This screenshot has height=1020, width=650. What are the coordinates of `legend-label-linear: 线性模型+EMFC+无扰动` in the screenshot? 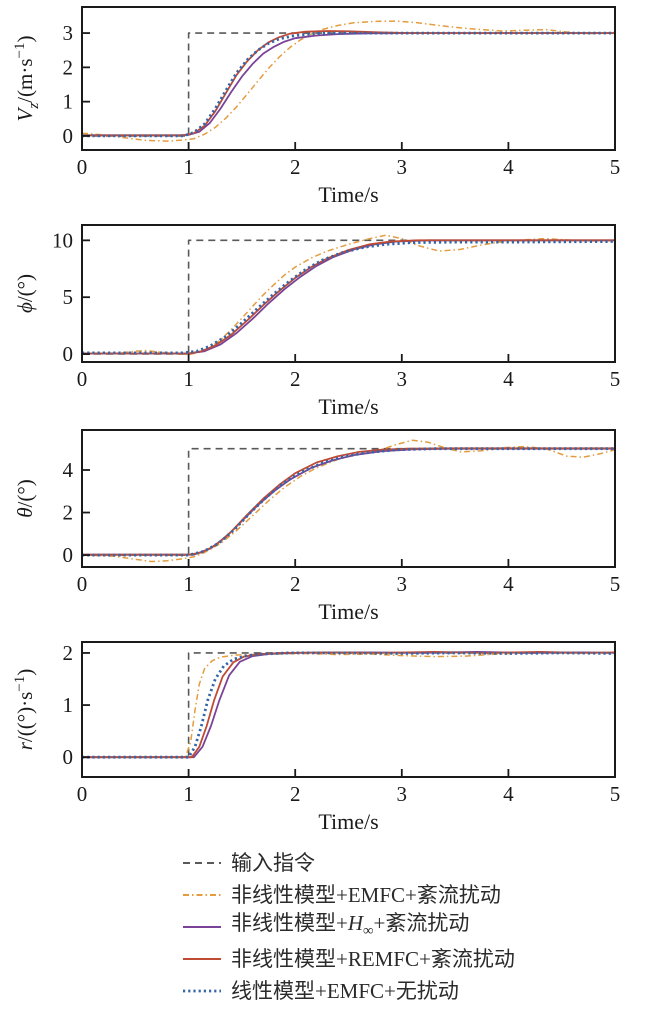 It's located at (345, 991).